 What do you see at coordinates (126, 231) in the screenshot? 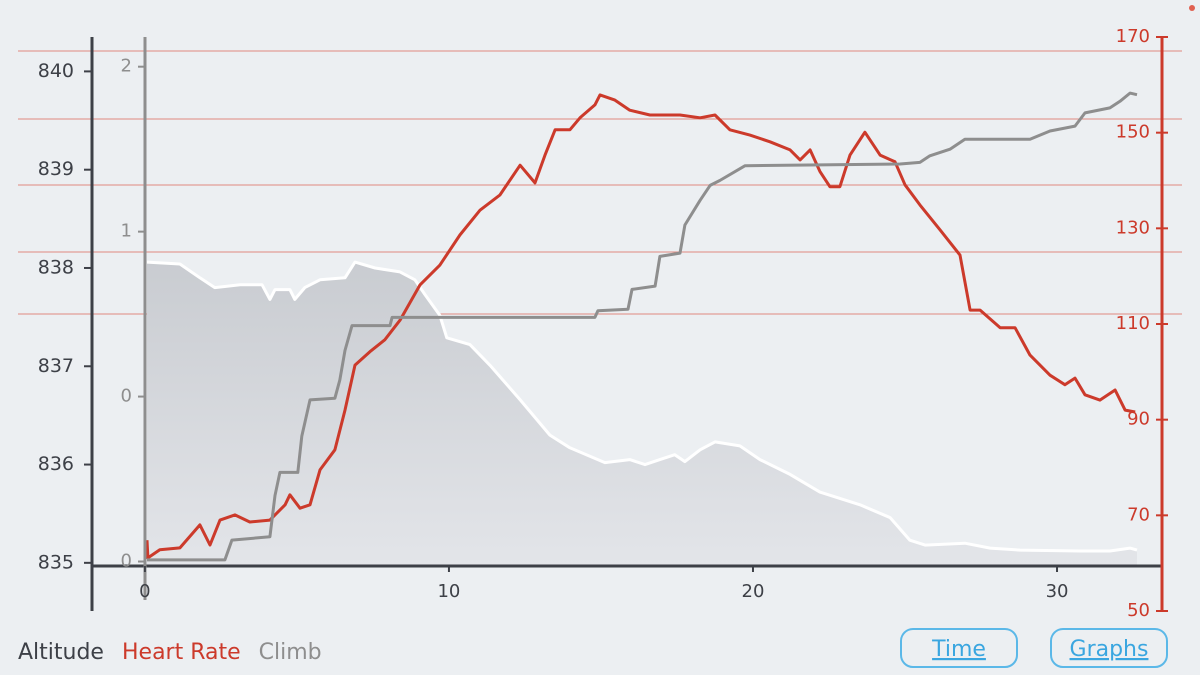
I see `y3ticks-tick-label: 1` at bounding box center [126, 231].